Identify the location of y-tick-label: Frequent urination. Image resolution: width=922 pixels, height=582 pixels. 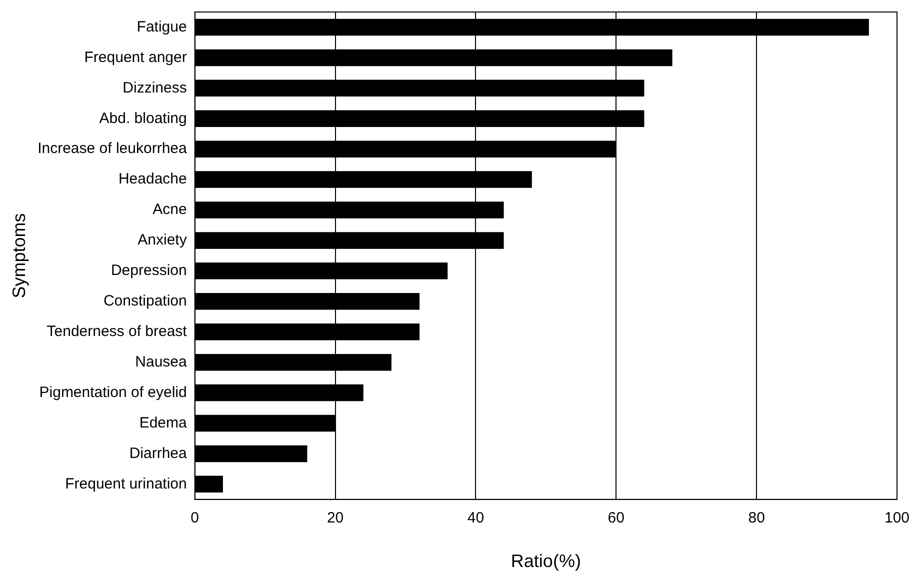
(126, 483).